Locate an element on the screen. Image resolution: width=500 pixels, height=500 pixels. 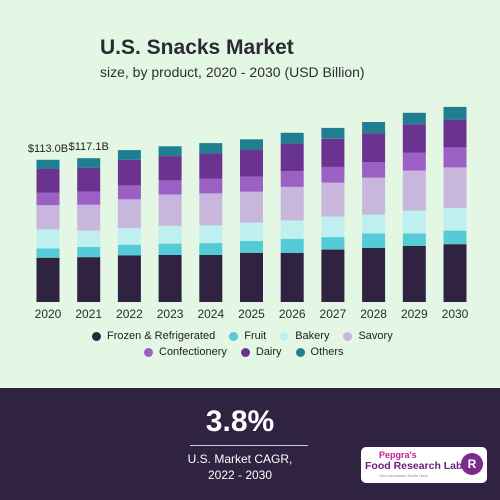
legend-label: Confectionery is located at coordinates (193, 352).